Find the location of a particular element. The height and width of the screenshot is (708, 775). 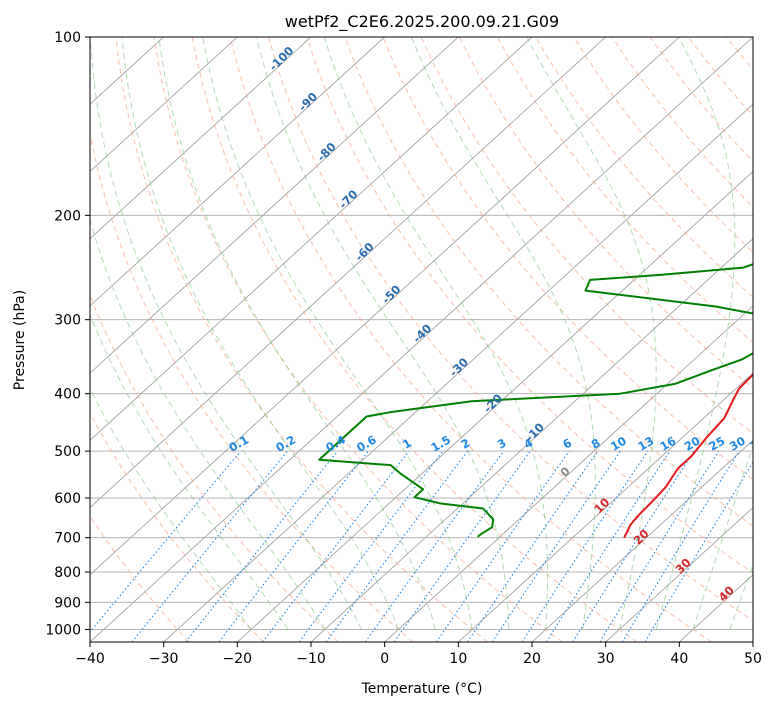

y-tick-label: 900 is located at coordinates (67, 603).